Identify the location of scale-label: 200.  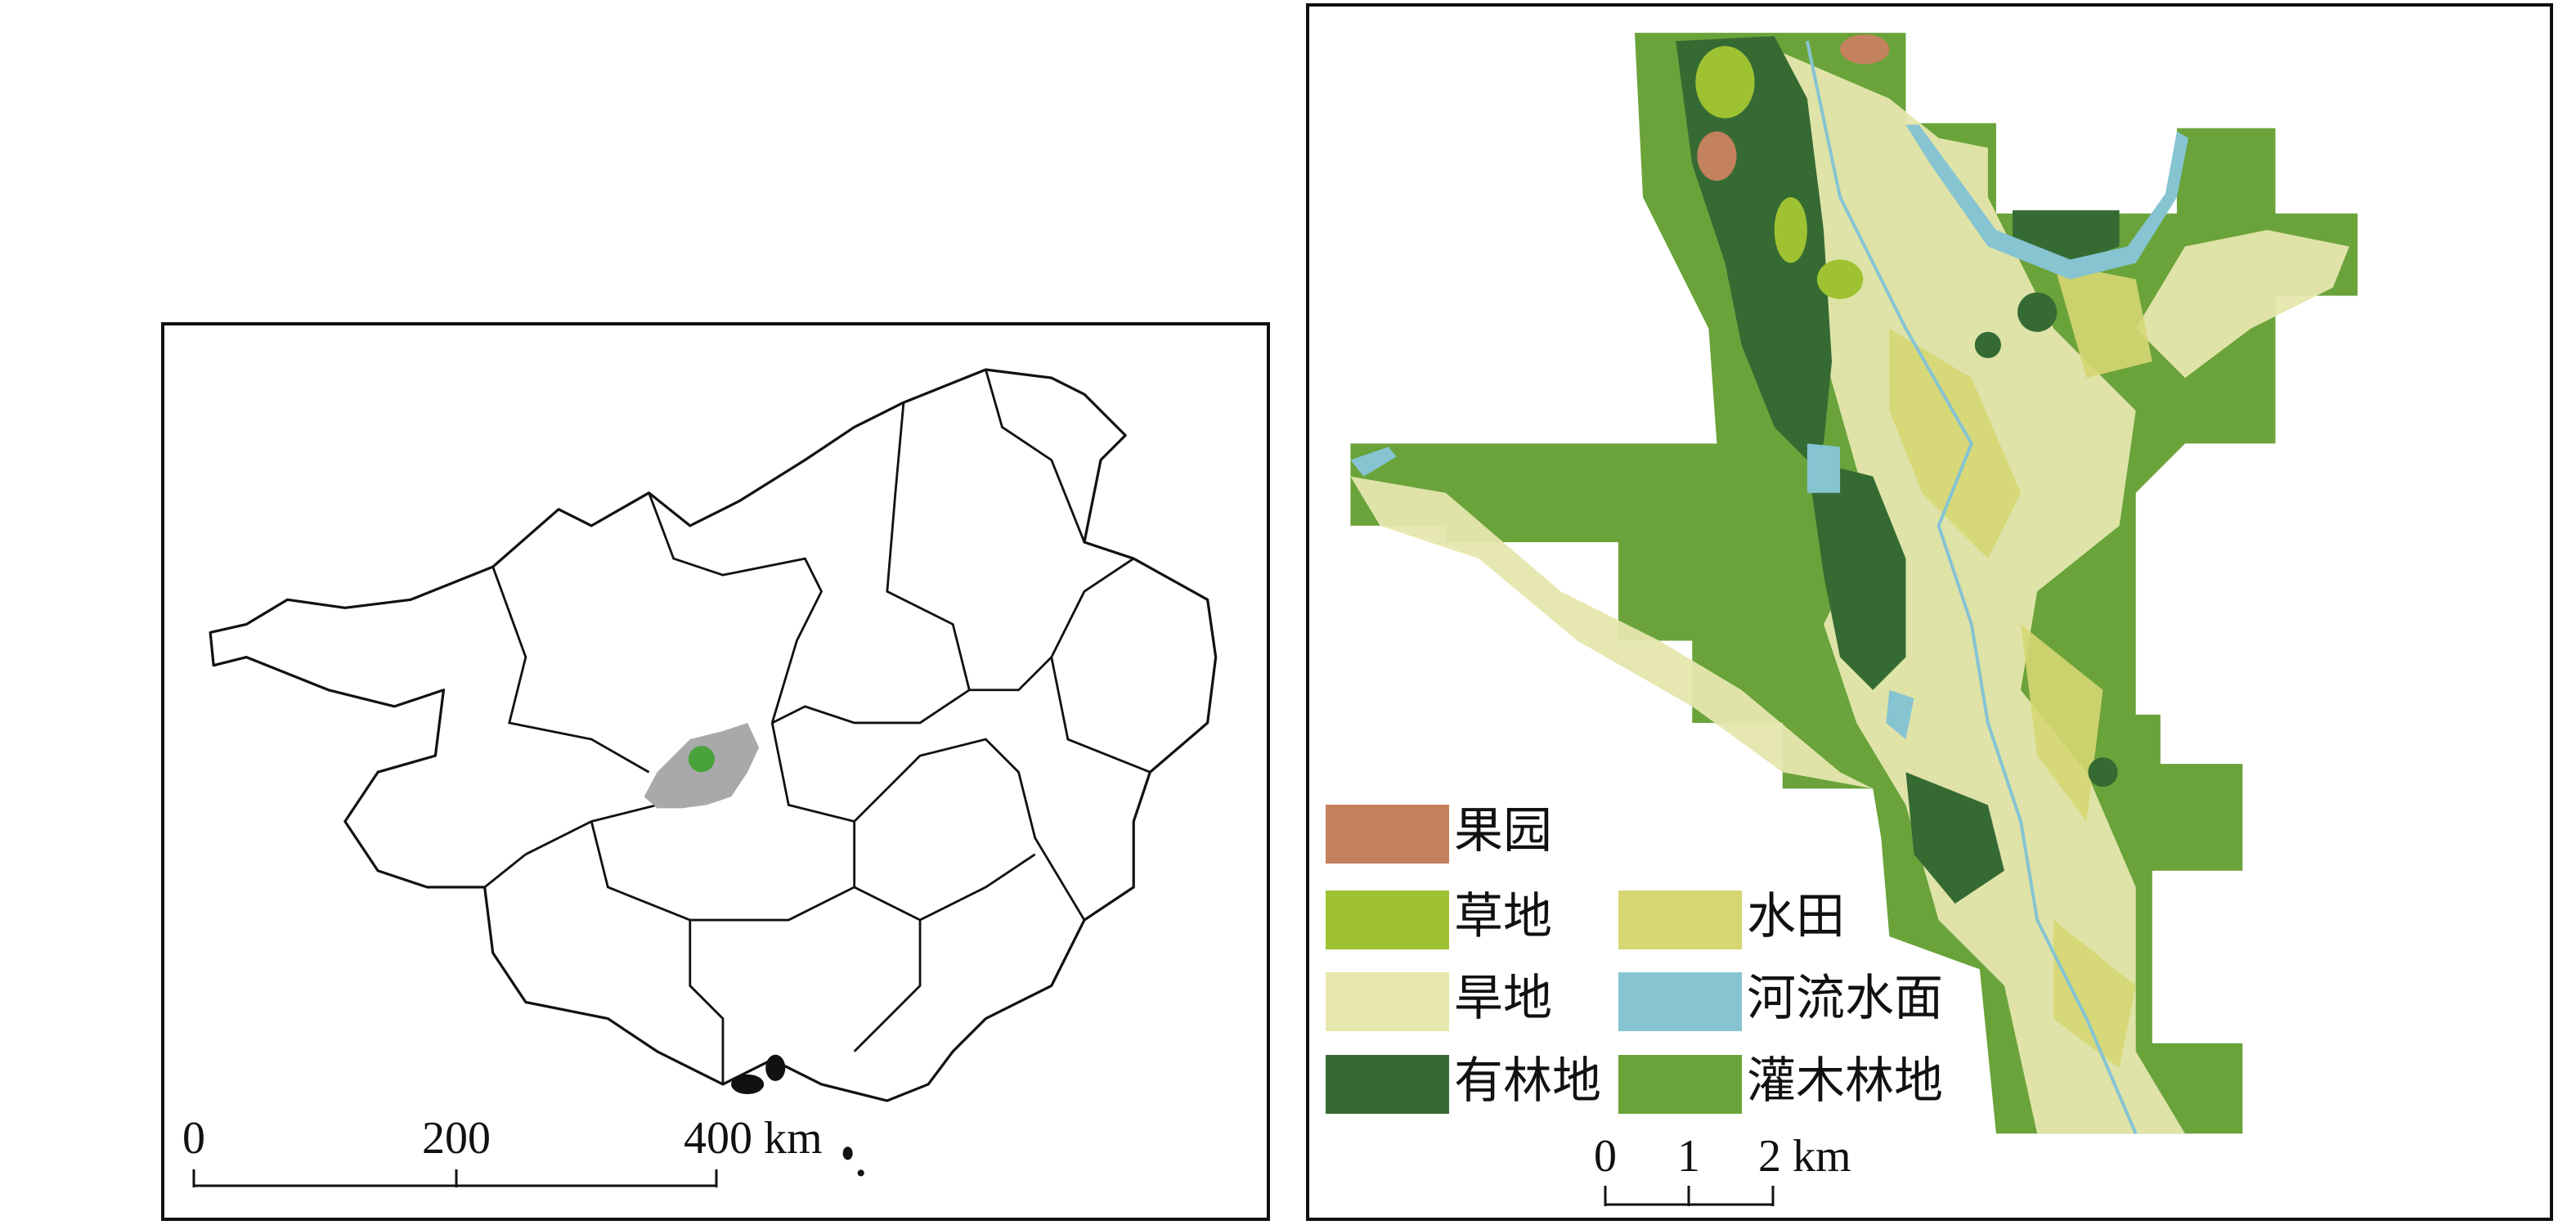
(456, 1139).